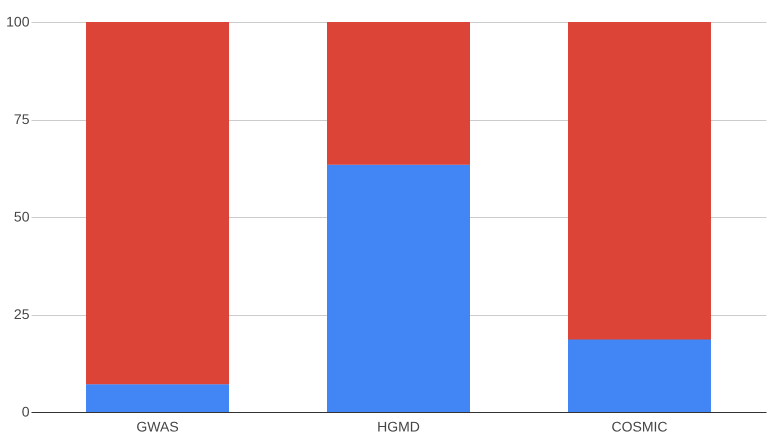 The height and width of the screenshot is (439, 771). I want to click on y-tick-label: 0, so click(26, 412).